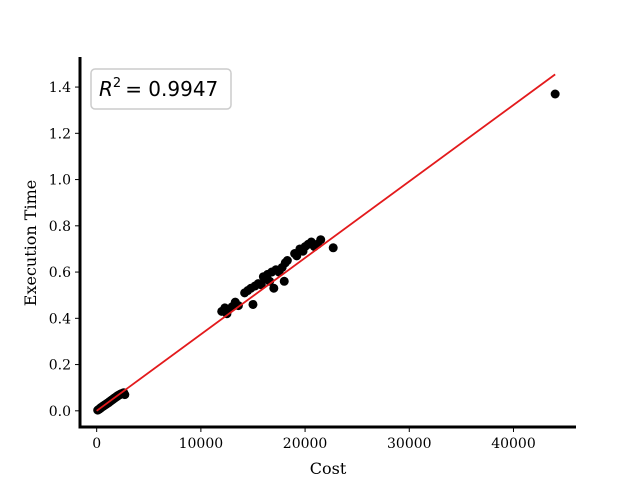 The image size is (640, 480). I want to click on y-tick-label: 0.4, so click(60, 319).